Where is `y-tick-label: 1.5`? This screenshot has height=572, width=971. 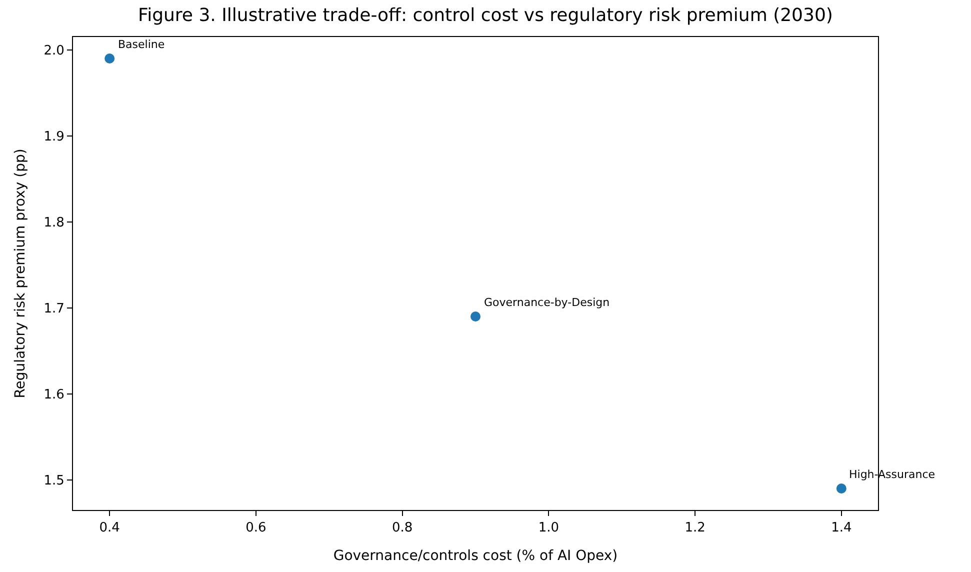 y-tick-label: 1.5 is located at coordinates (54, 480).